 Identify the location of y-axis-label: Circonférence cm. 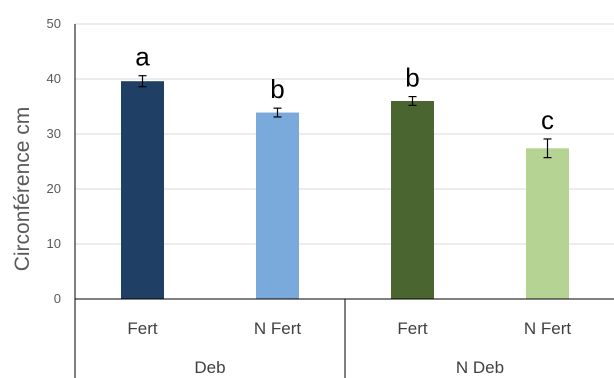
(22, 189).